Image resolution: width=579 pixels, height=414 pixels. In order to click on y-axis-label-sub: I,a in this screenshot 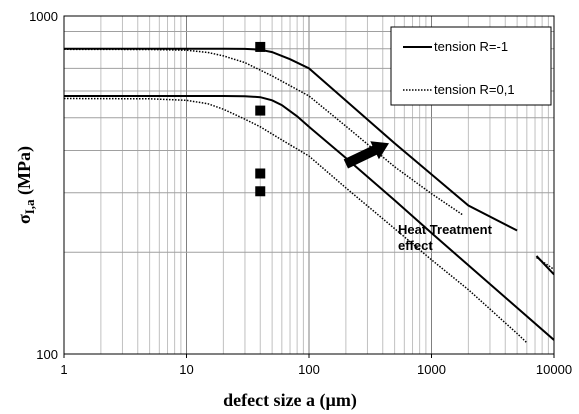, I will do `click(29, 206)`.